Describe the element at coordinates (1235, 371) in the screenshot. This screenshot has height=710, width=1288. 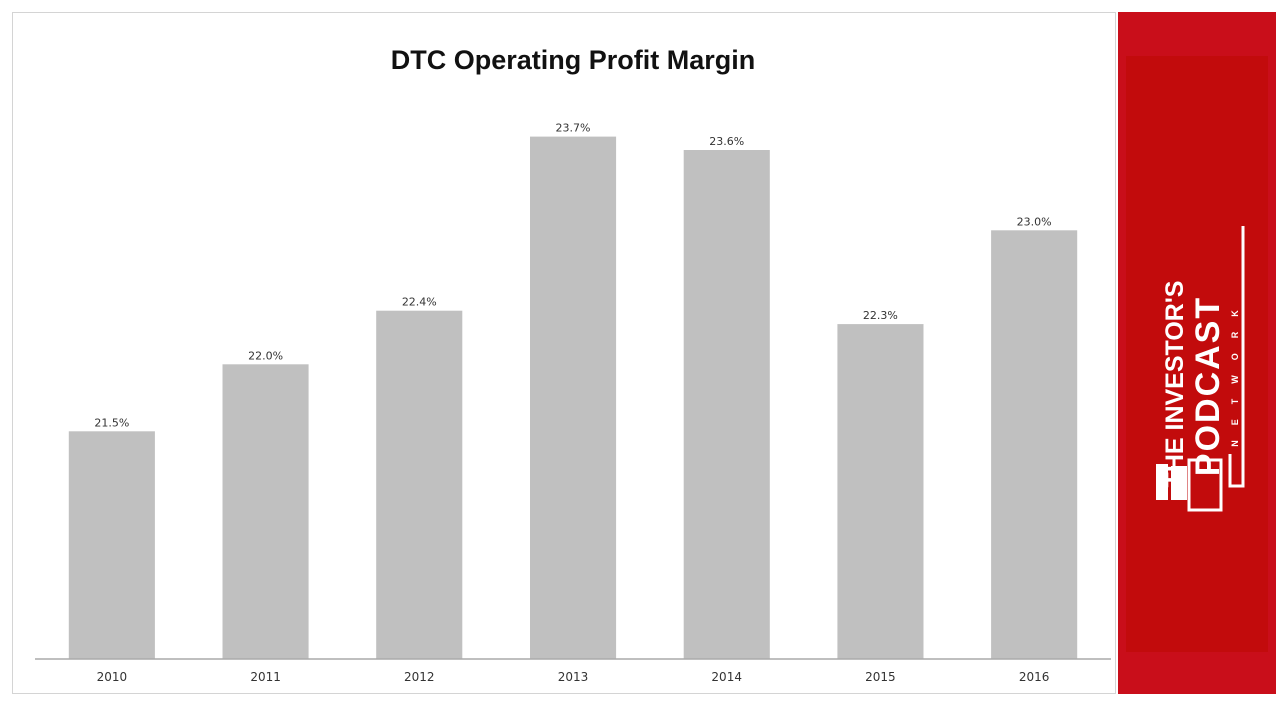
I see `logo-line-3: NETWORK` at that location.